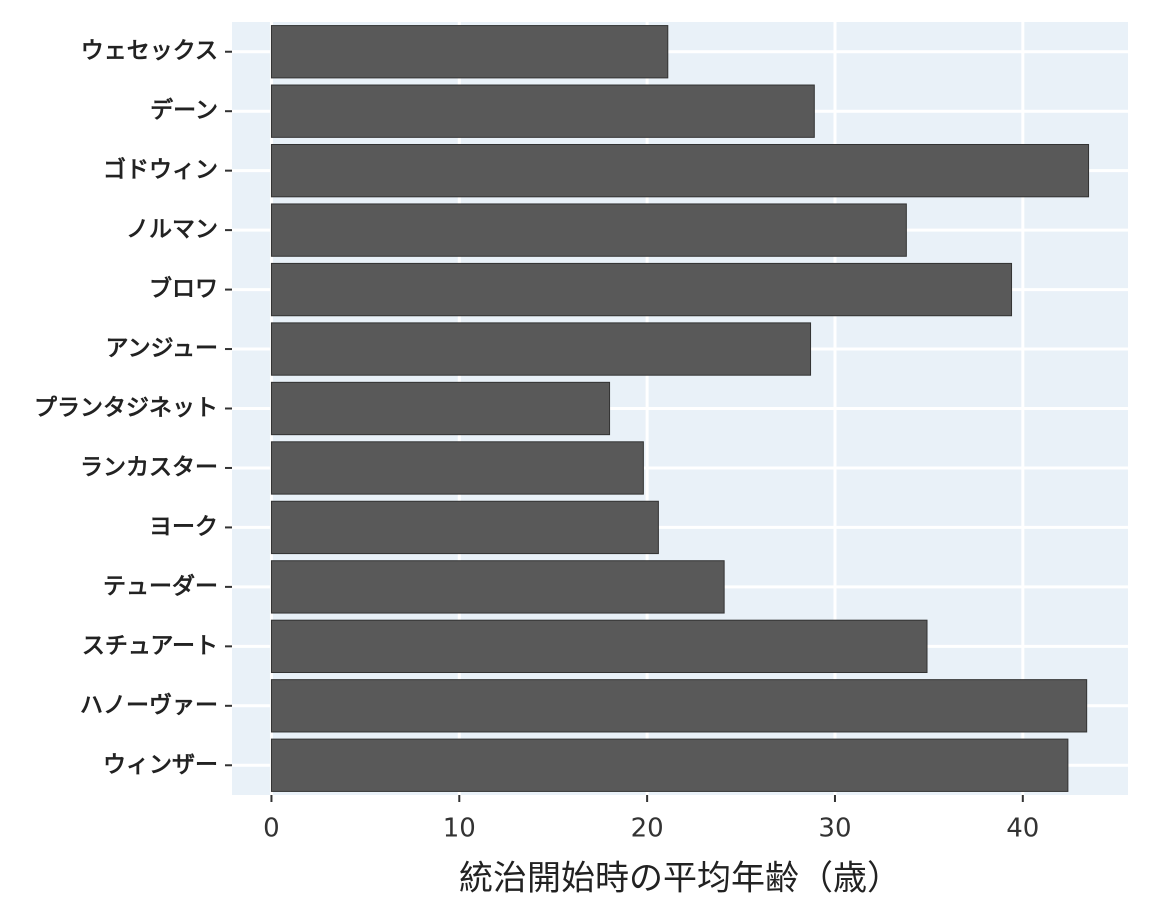 The image size is (1152, 922). I want to click on y-tick-label: ウェセックス, so click(149, 51).